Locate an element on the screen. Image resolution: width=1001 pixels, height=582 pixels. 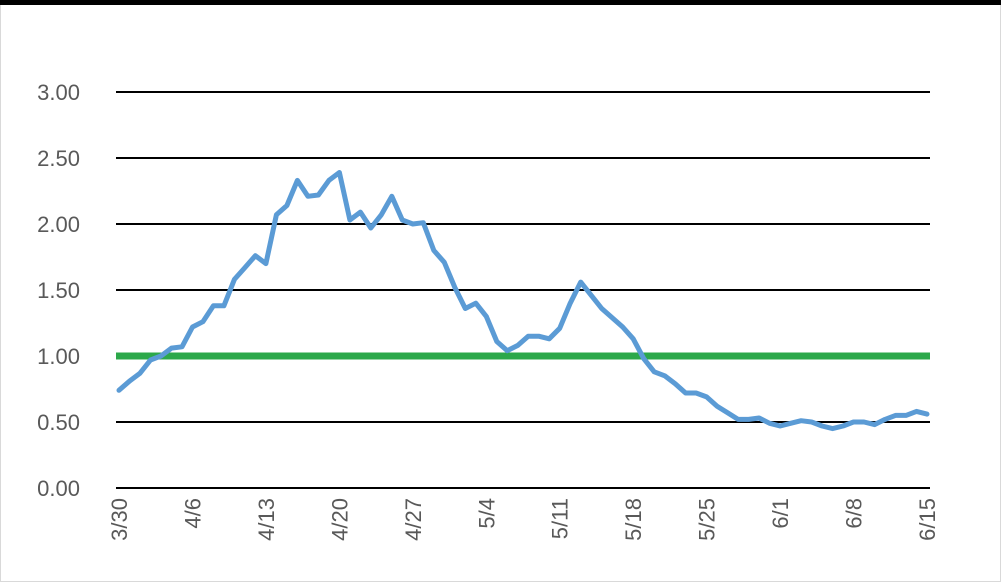
y-axis-ticks: 0.00 0.50 1.00 1.50 2.00 2.50 3.00 is located at coordinates (58, 290).